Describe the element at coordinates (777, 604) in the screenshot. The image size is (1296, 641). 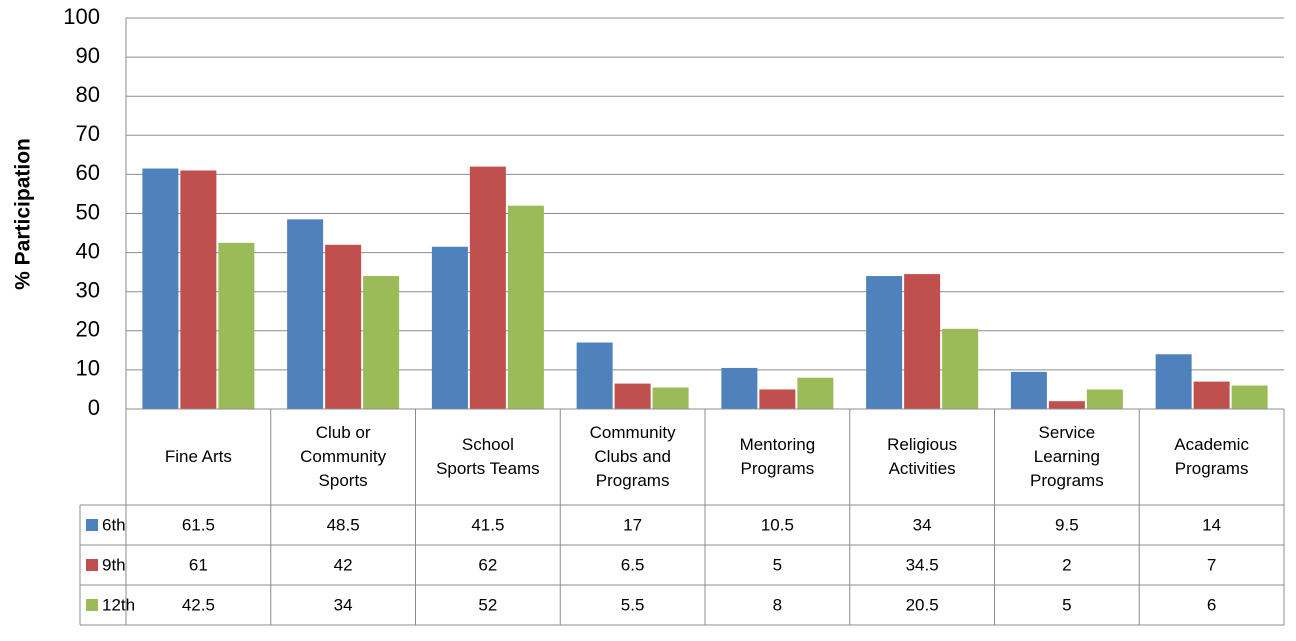
I see `table-value: 8` at that location.